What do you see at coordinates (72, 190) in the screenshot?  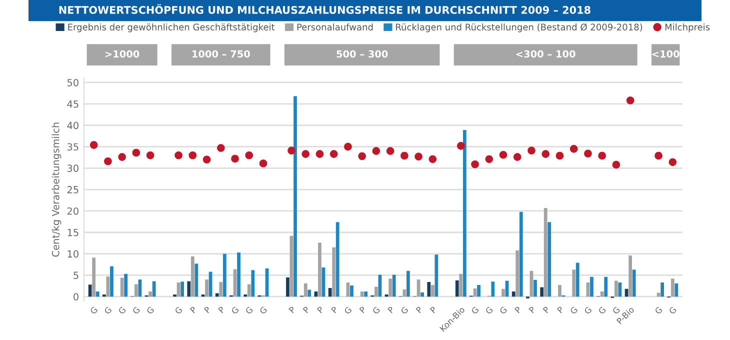 I see `y-tick-label: 25` at bounding box center [72, 190].